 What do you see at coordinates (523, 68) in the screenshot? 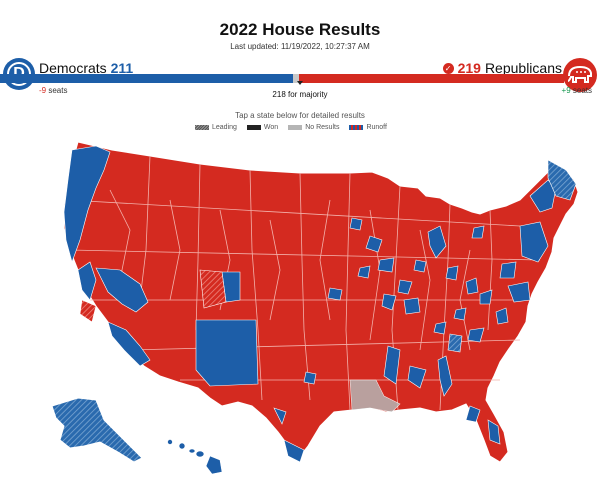
I see `republicans-name: Republicans` at bounding box center [523, 68].